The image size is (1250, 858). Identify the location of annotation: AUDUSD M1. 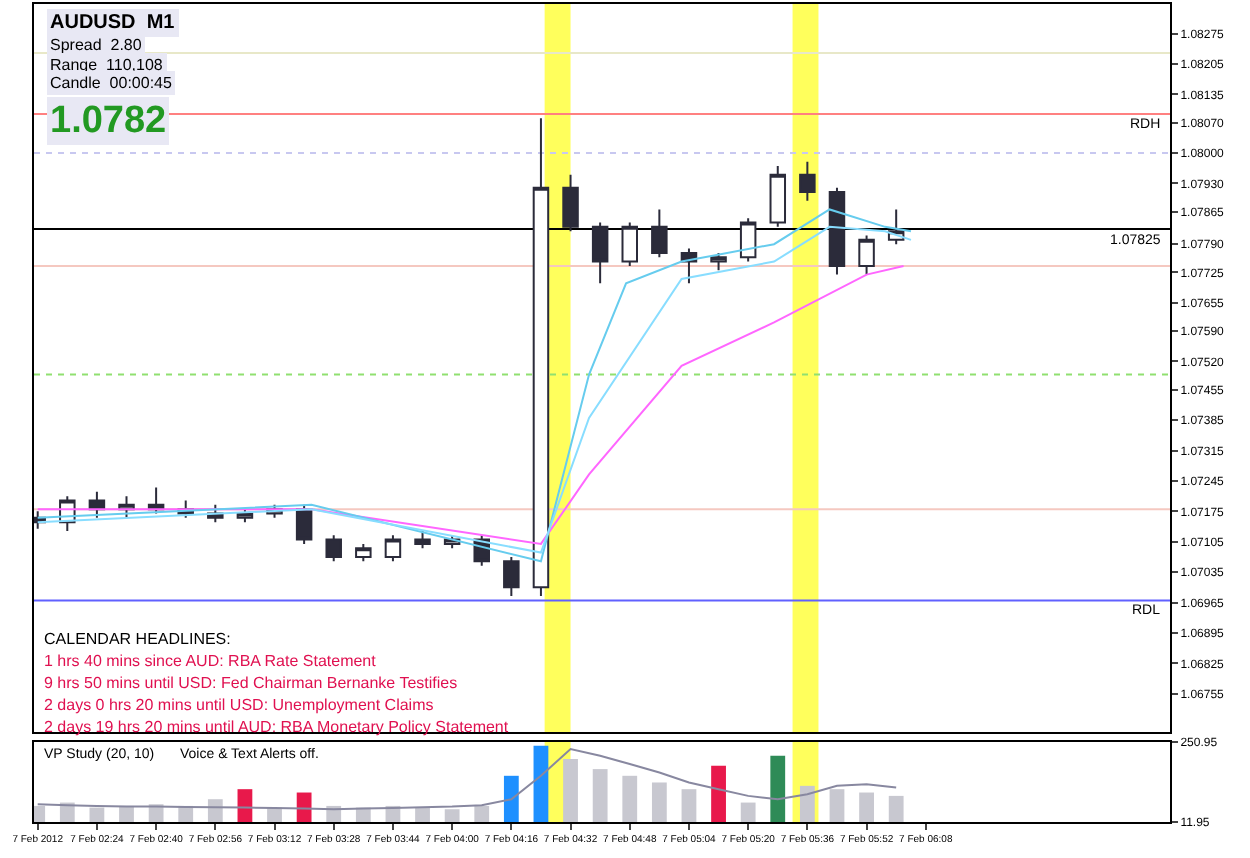
(113, 23).